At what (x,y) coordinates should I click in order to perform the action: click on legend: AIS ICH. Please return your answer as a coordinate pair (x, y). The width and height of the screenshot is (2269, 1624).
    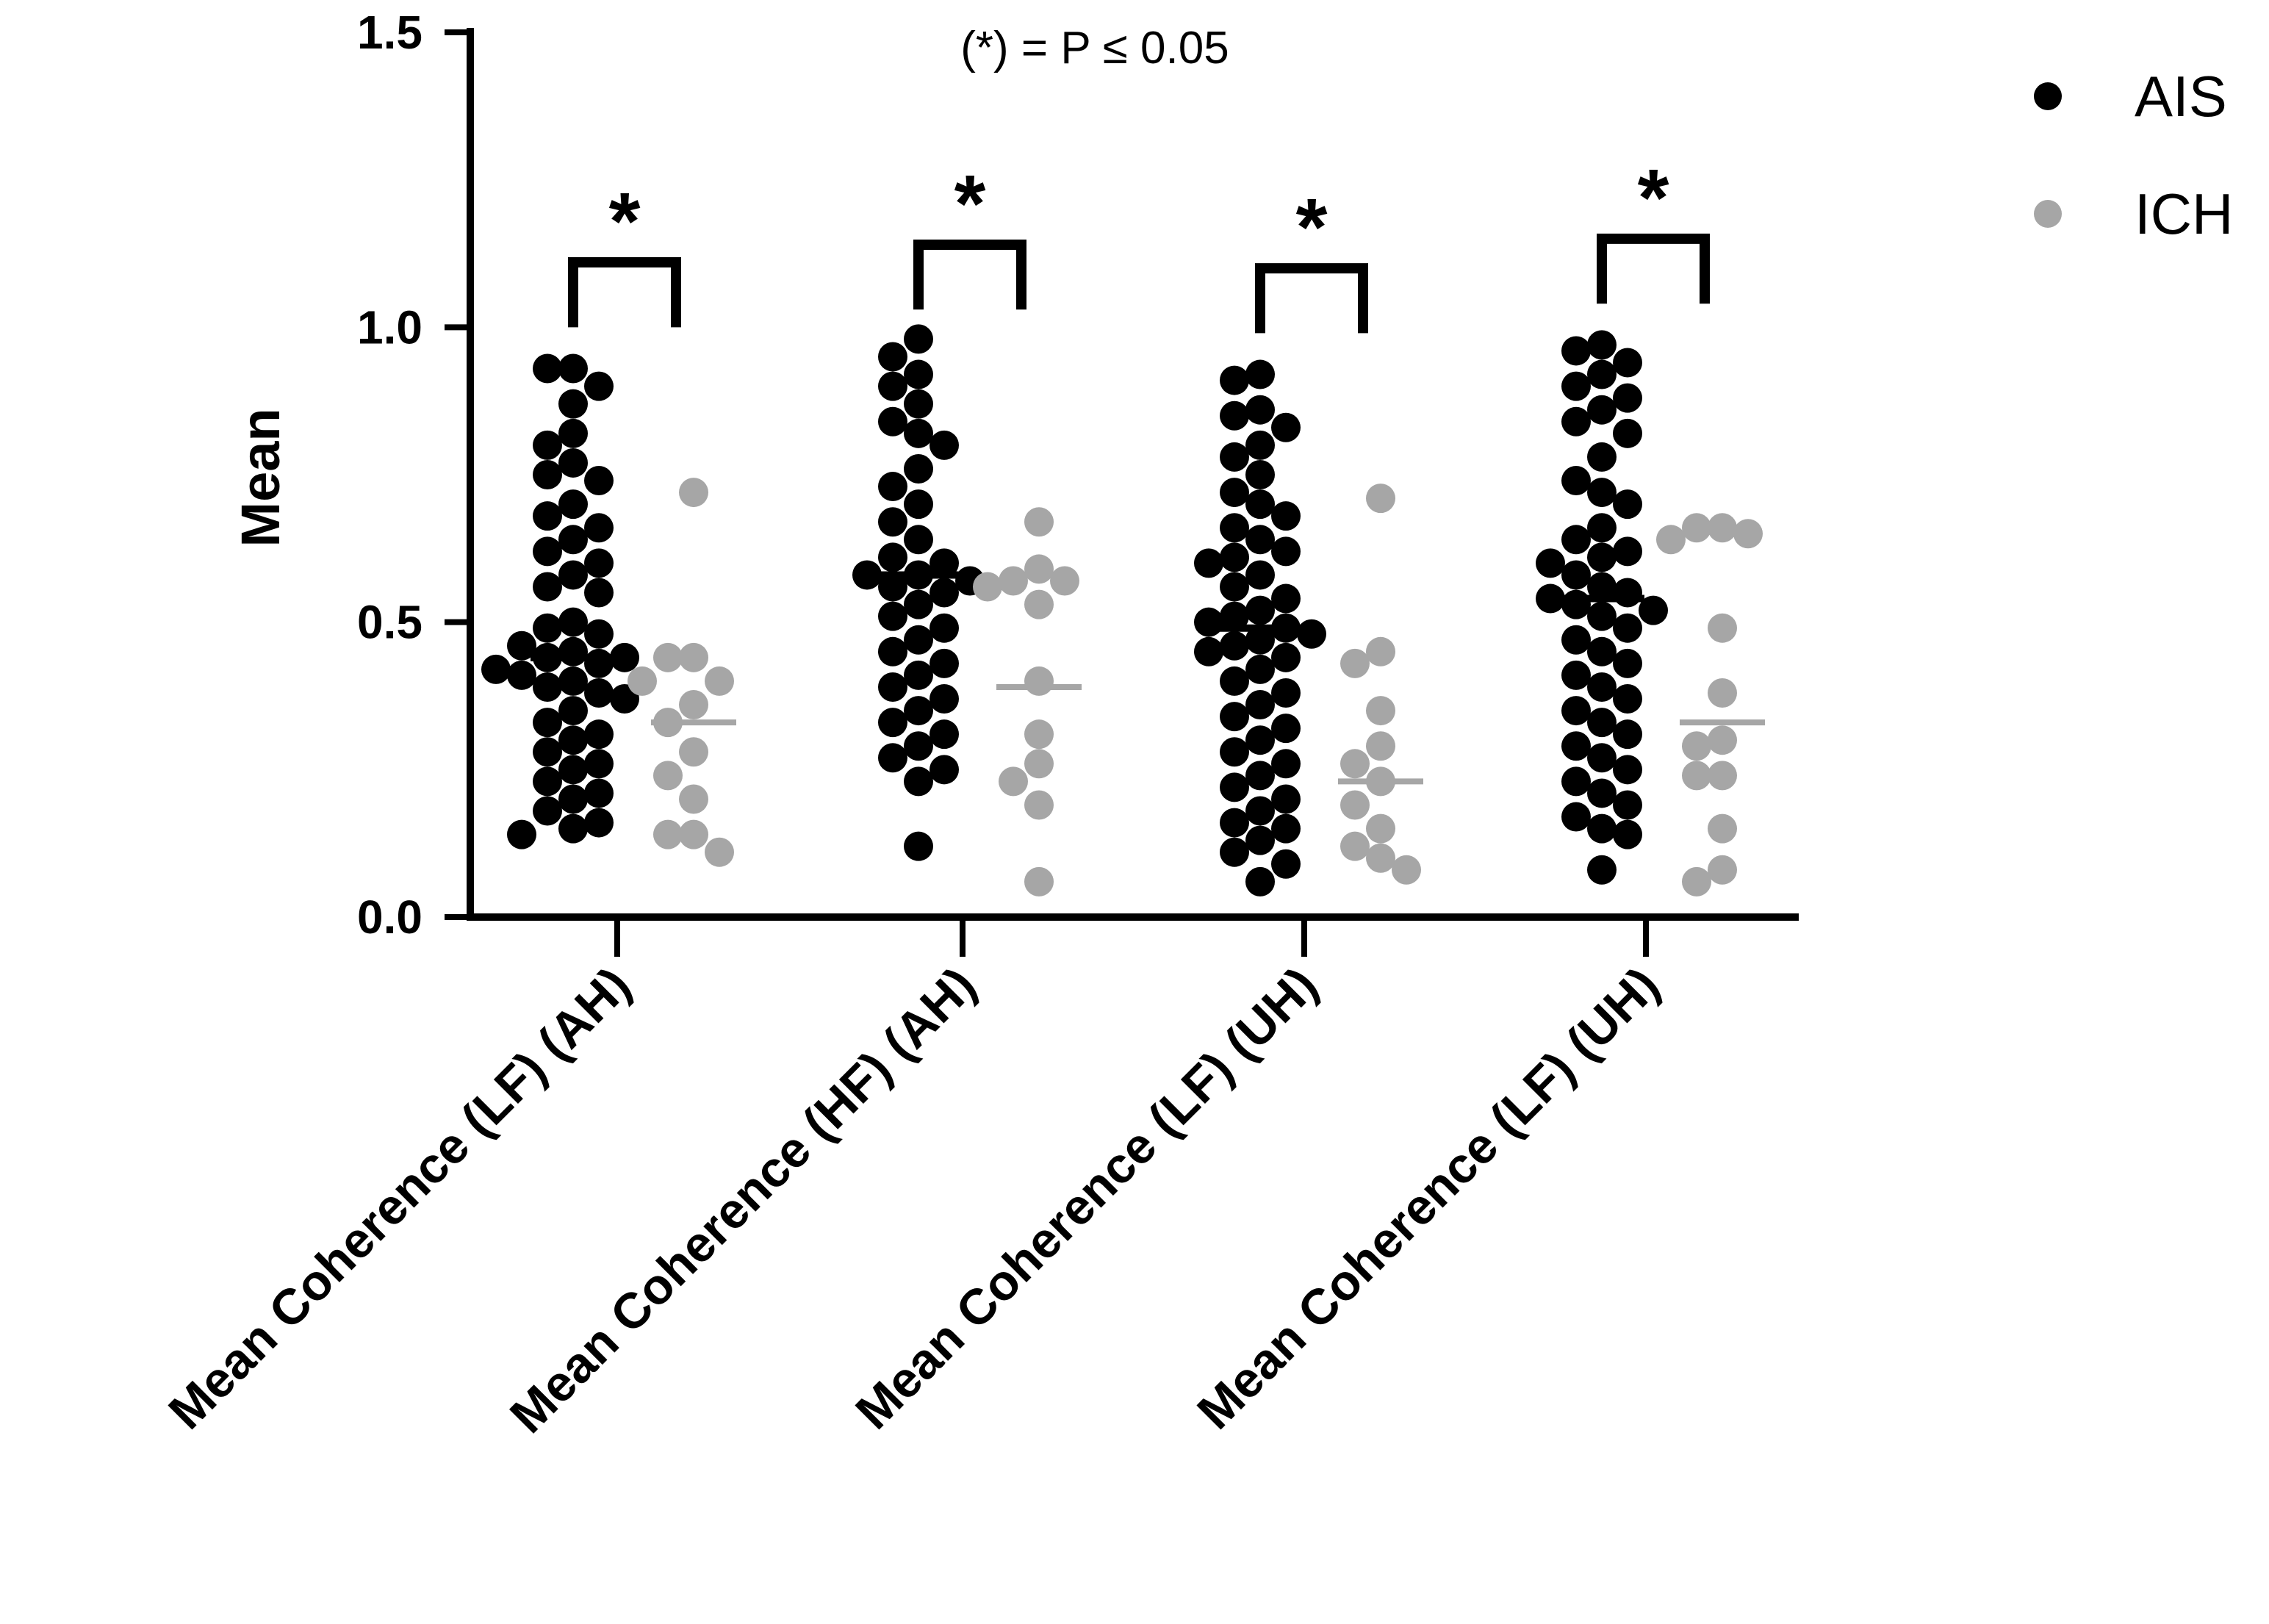
    Looking at the image, I should click on (2133, 155).